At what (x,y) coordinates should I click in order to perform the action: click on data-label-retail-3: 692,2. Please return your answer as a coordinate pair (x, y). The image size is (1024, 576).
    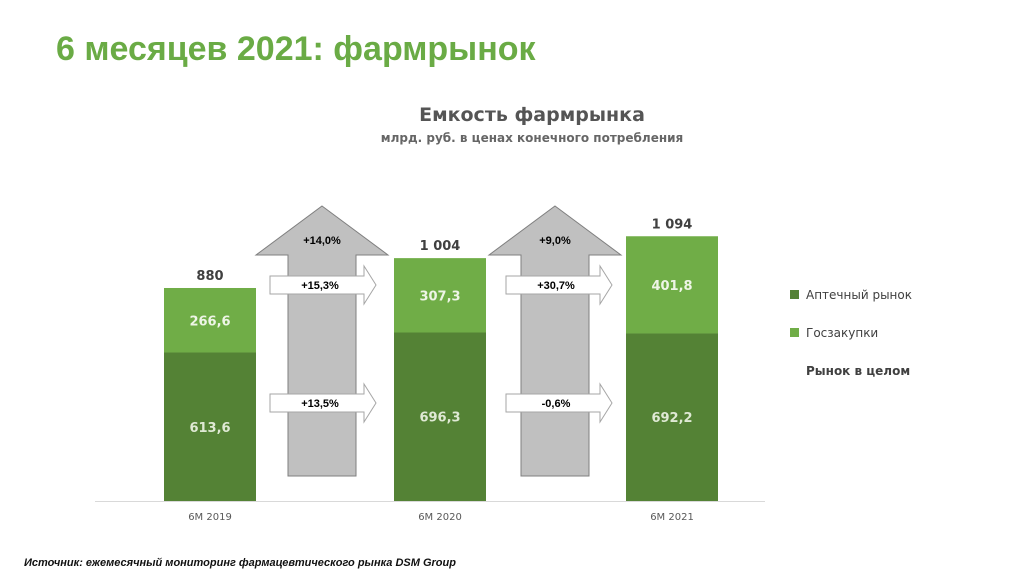
    Looking at the image, I should click on (671, 418).